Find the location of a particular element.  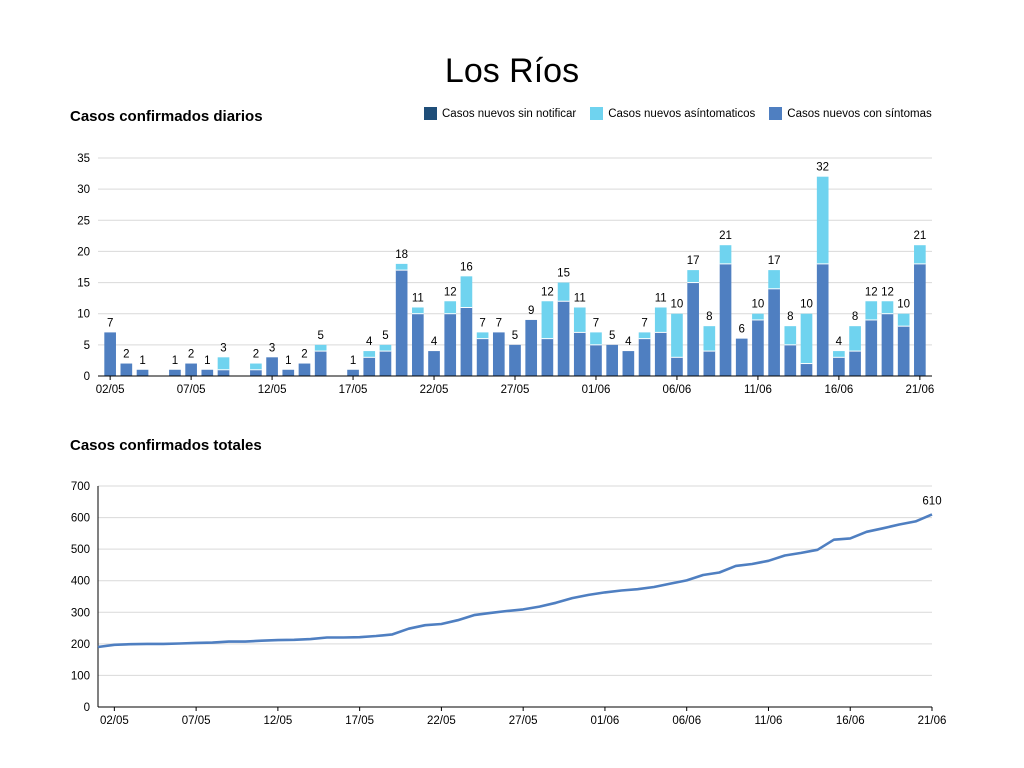

x-tick-label: 11/06 is located at coordinates (758, 390).